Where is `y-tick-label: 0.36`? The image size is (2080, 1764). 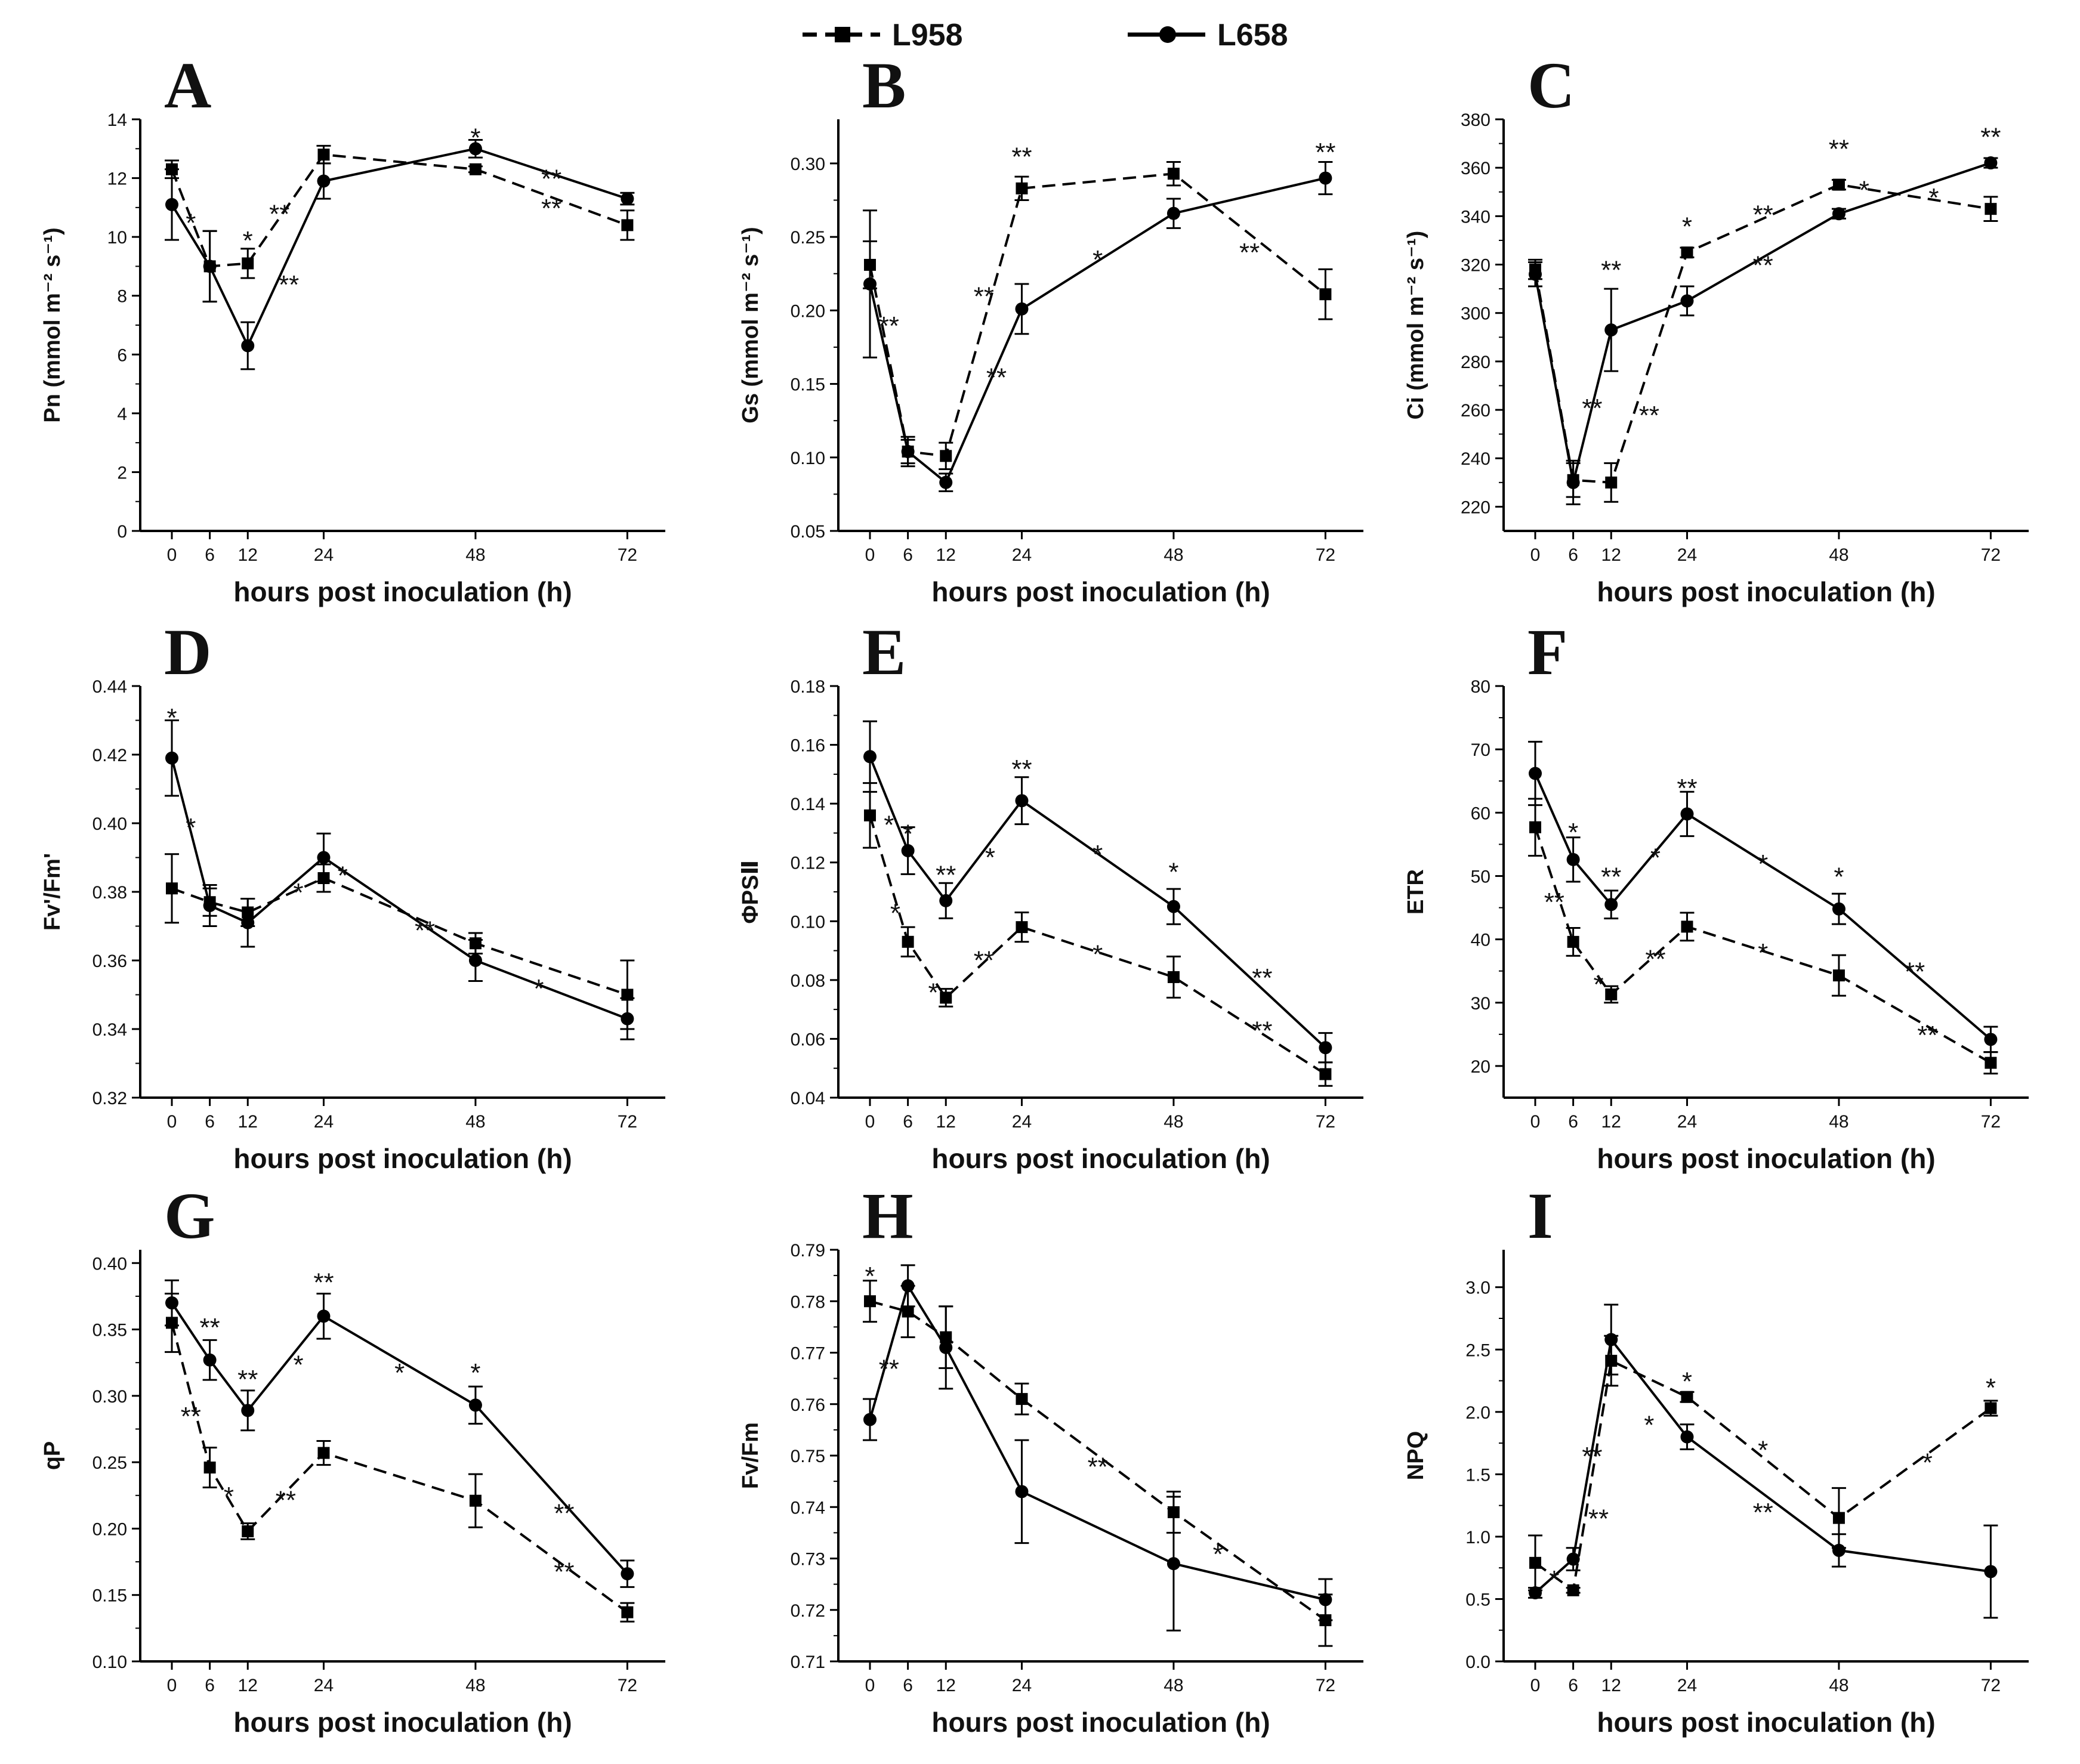
y-tick-label: 0.36 is located at coordinates (109, 961).